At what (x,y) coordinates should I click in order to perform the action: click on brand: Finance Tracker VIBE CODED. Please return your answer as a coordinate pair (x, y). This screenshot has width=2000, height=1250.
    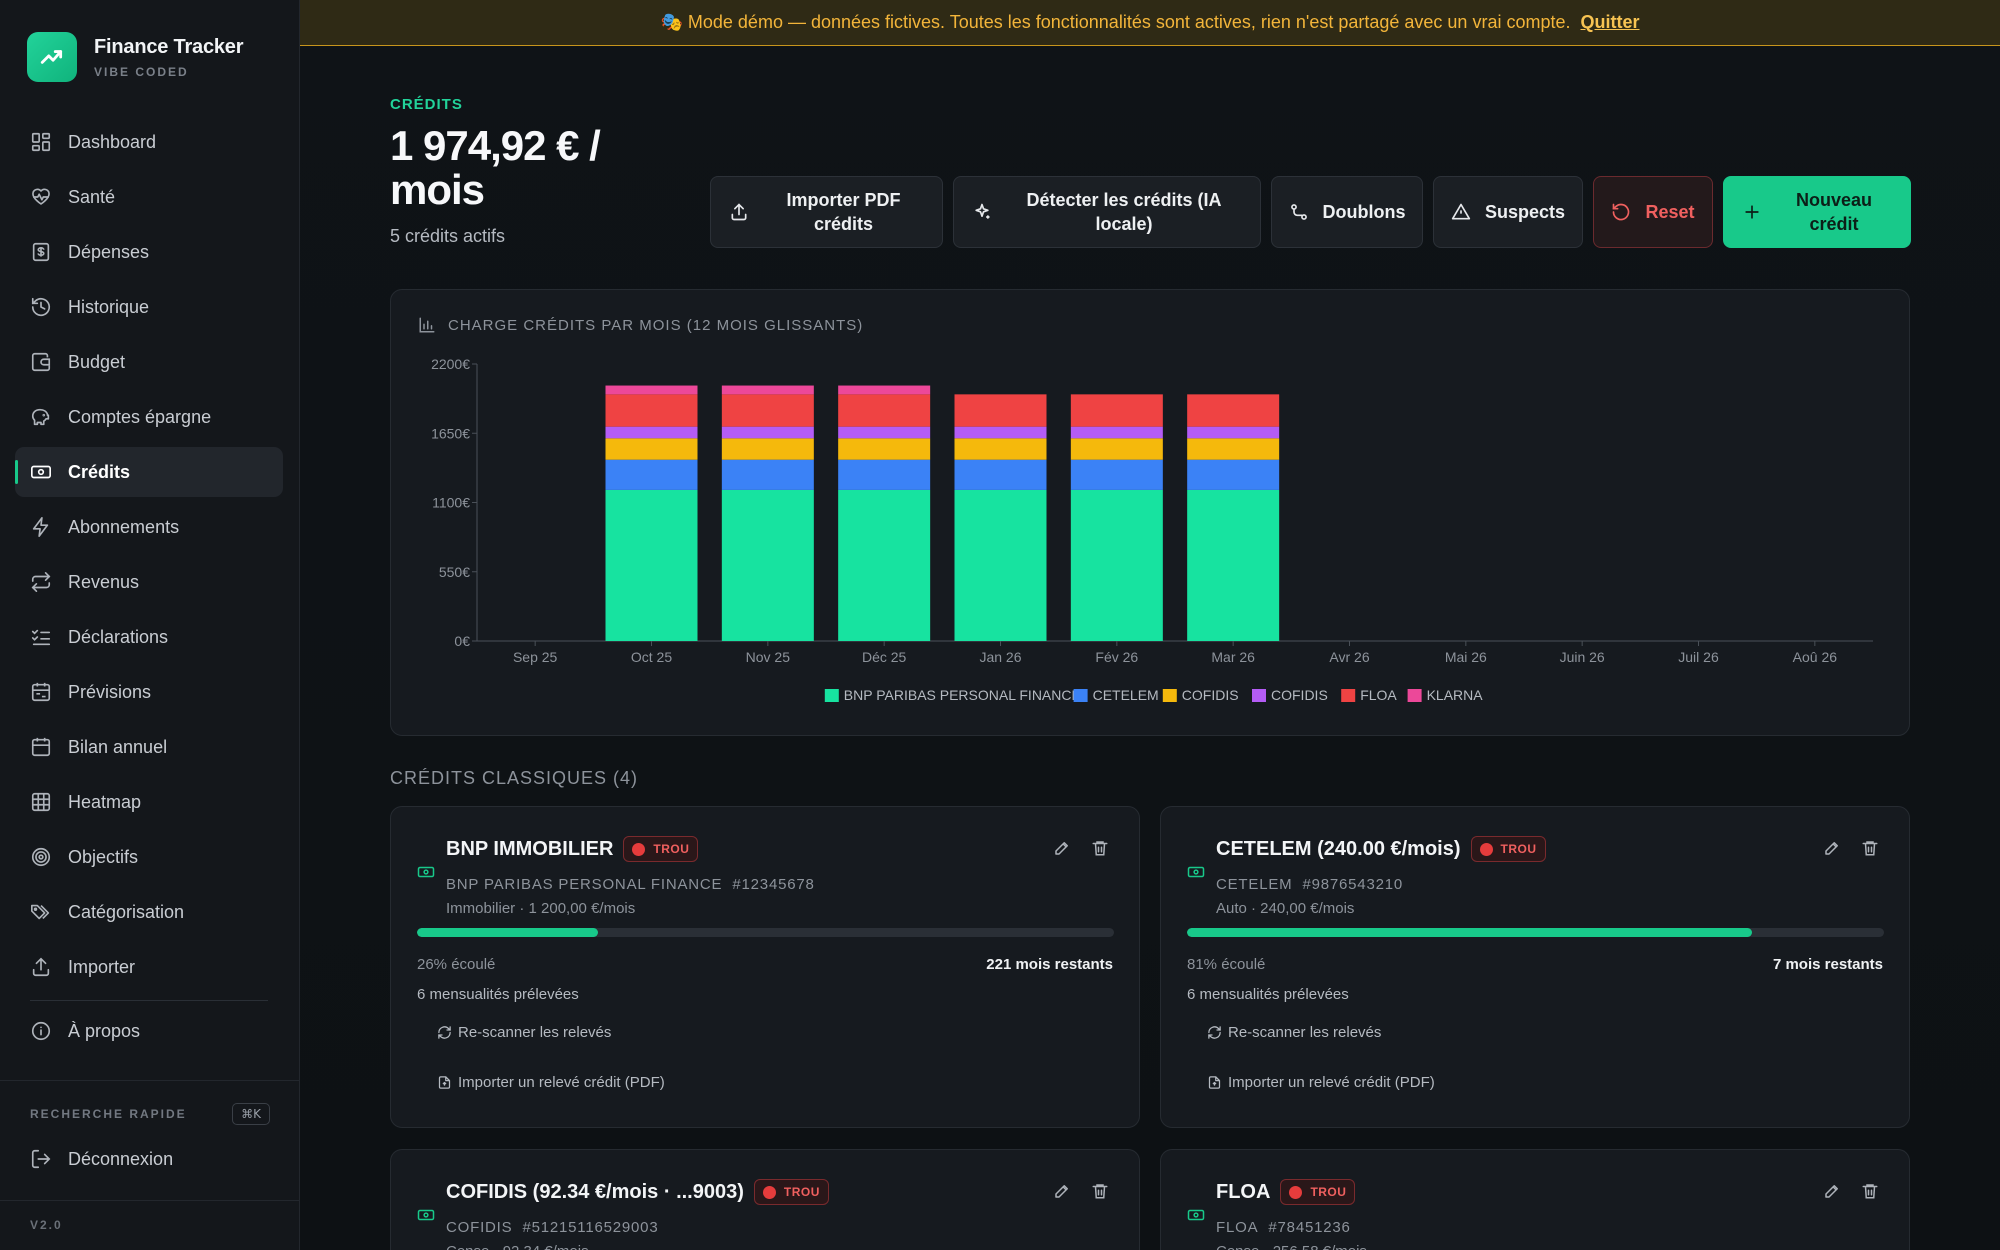
    Looking at the image, I should click on (135, 57).